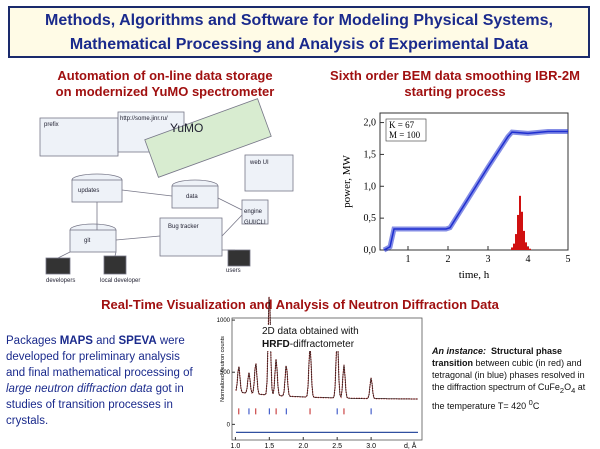 The height and width of the screenshot is (449, 600). Describe the element at coordinates (88, 191) in the screenshot. I see `diagram-label: updates` at that location.